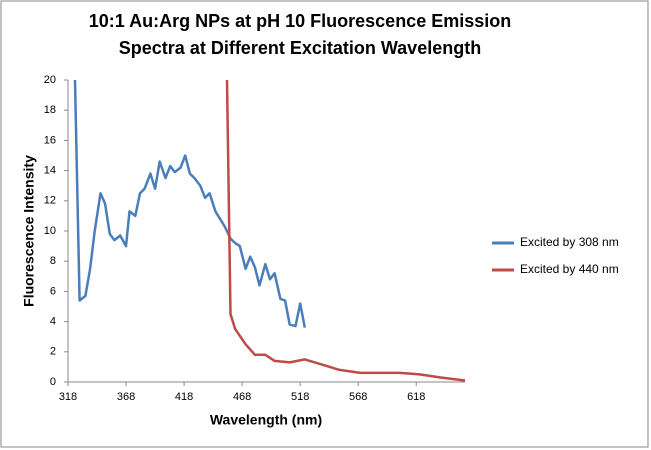  What do you see at coordinates (29, 231) in the screenshot?
I see `y-axis-title: Fluorescence Intensity` at bounding box center [29, 231].